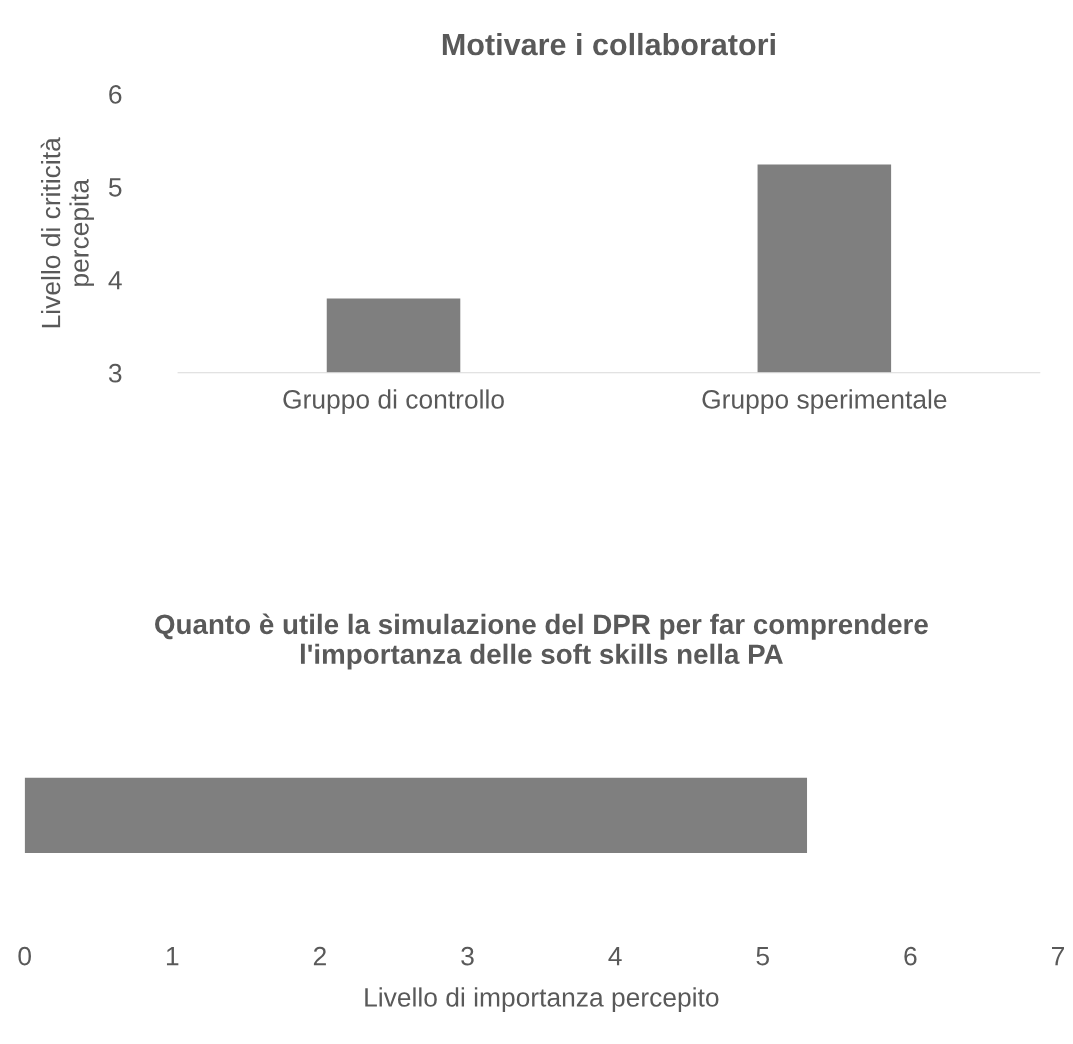  What do you see at coordinates (1057, 956) in the screenshot?
I see `x-tick-label: 7` at bounding box center [1057, 956].